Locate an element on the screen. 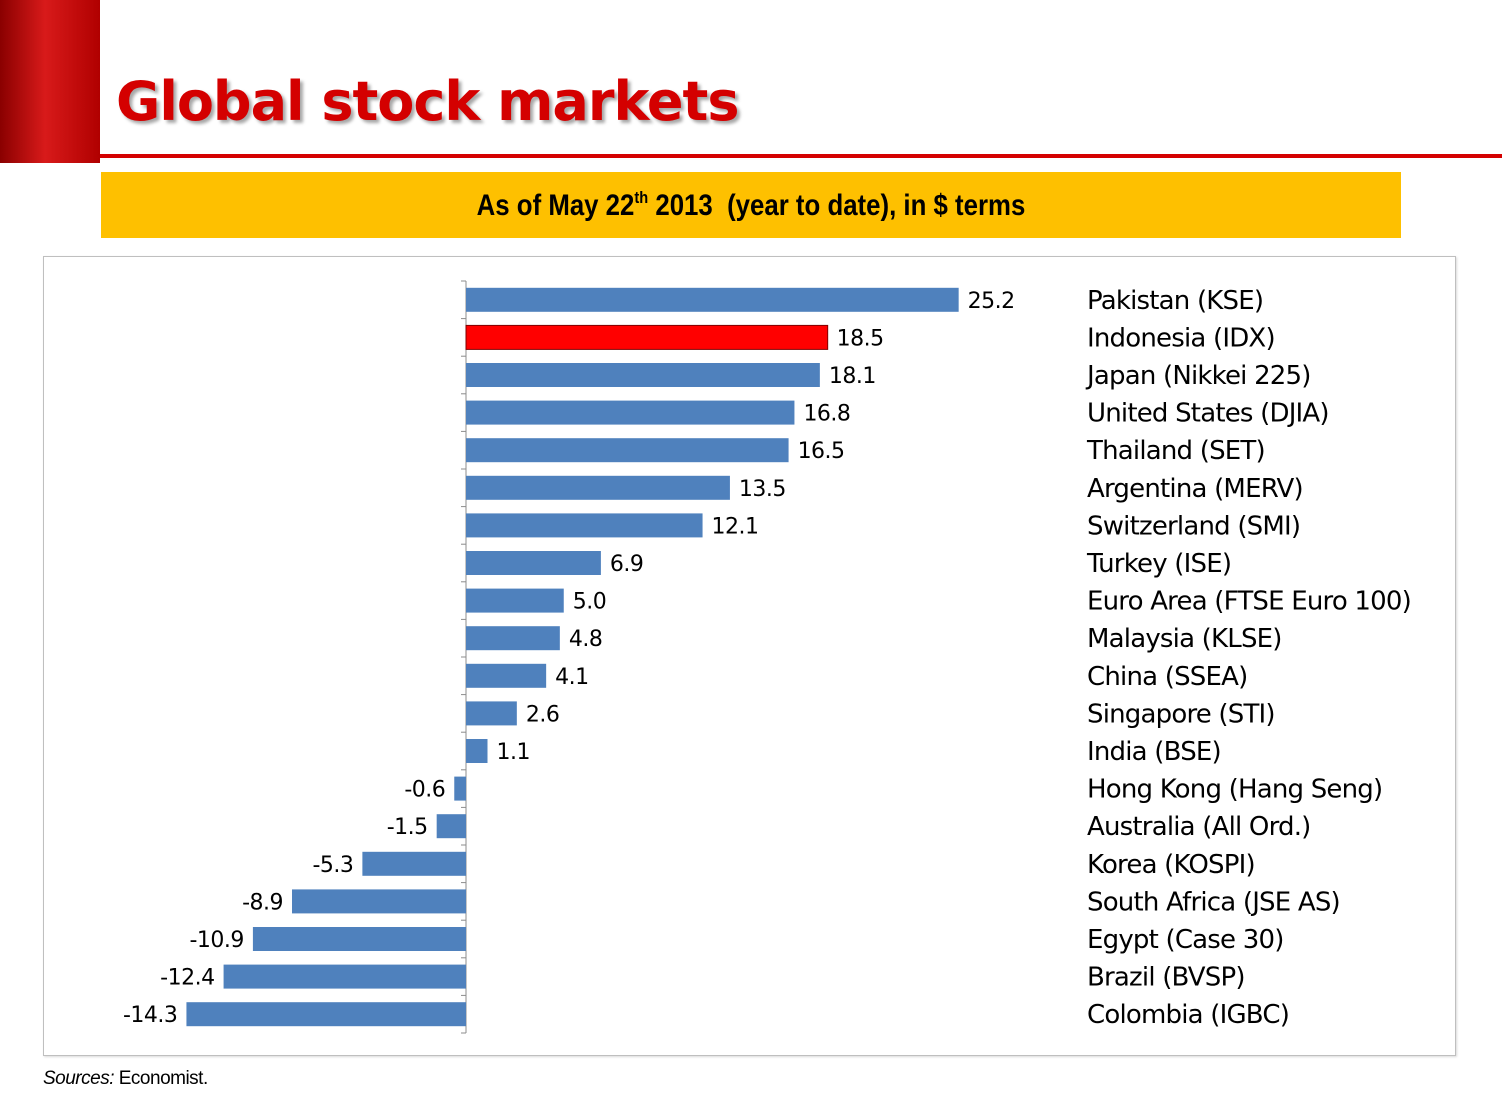  category-label-8: Turkey (ISE) is located at coordinates (1158, 564).